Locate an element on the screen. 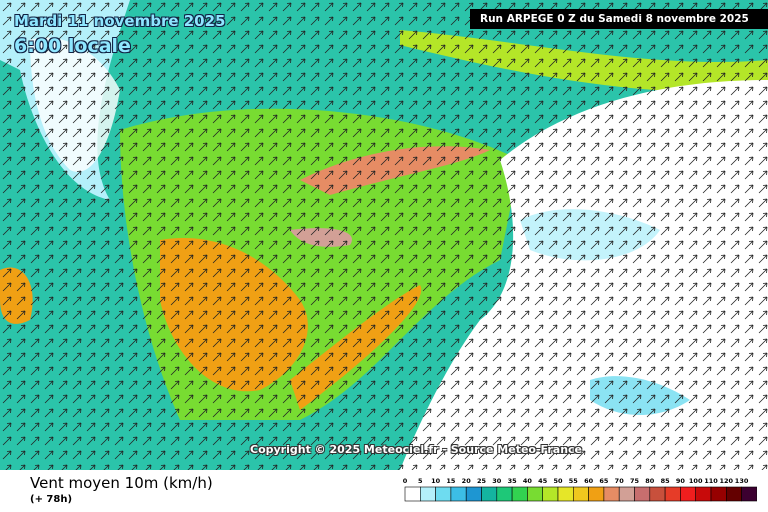 The image size is (768, 512). legend-label: 40 is located at coordinates (528, 481).